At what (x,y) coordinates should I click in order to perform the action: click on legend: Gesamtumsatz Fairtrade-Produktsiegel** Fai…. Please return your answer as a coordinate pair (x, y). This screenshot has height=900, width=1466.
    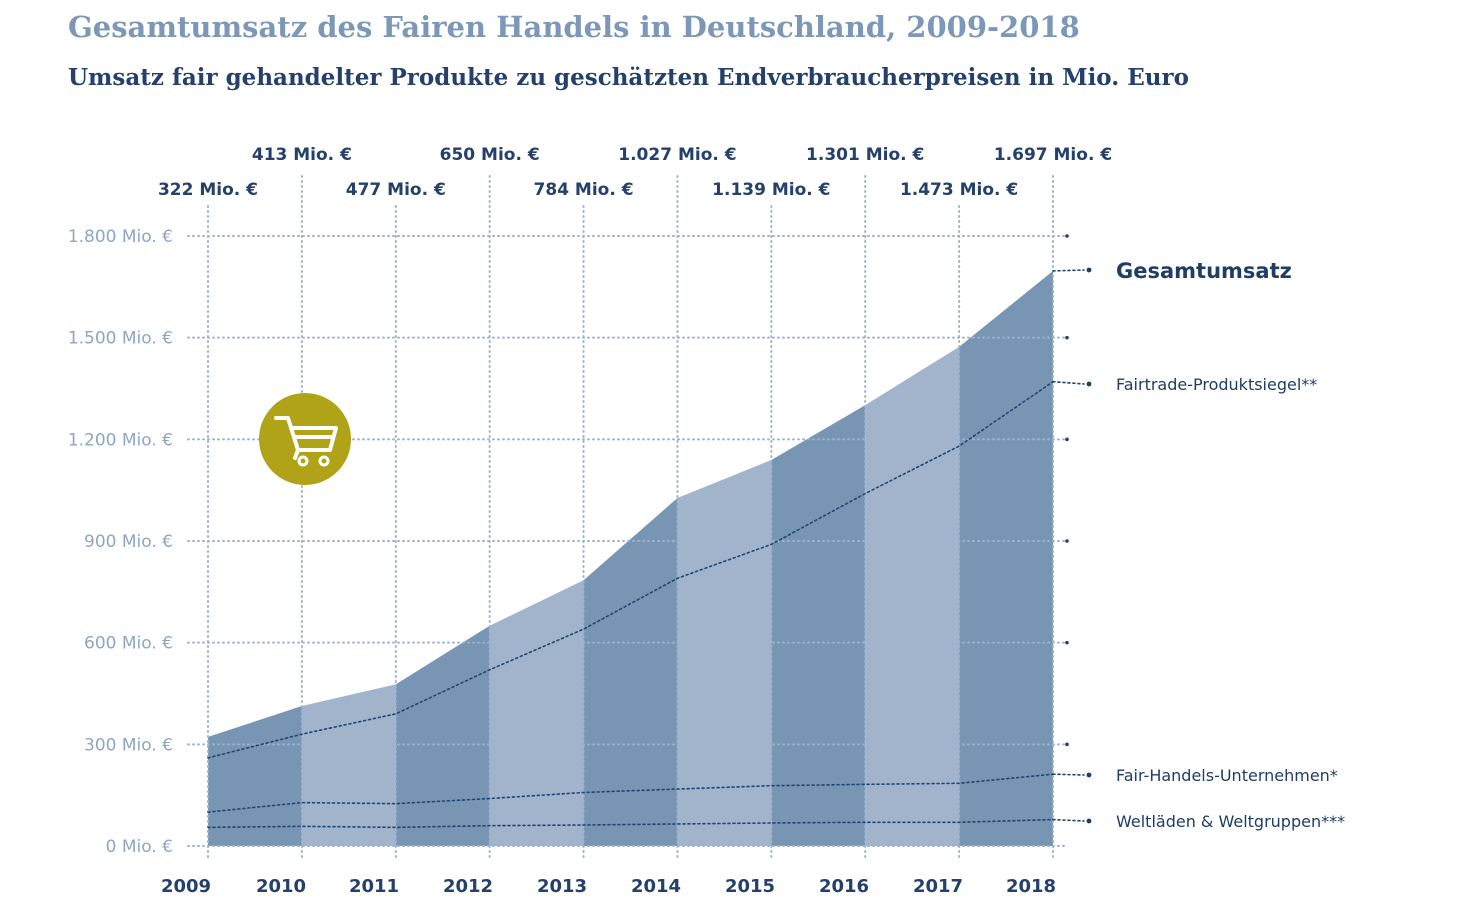
    Looking at the image, I should click on (1198, 545).